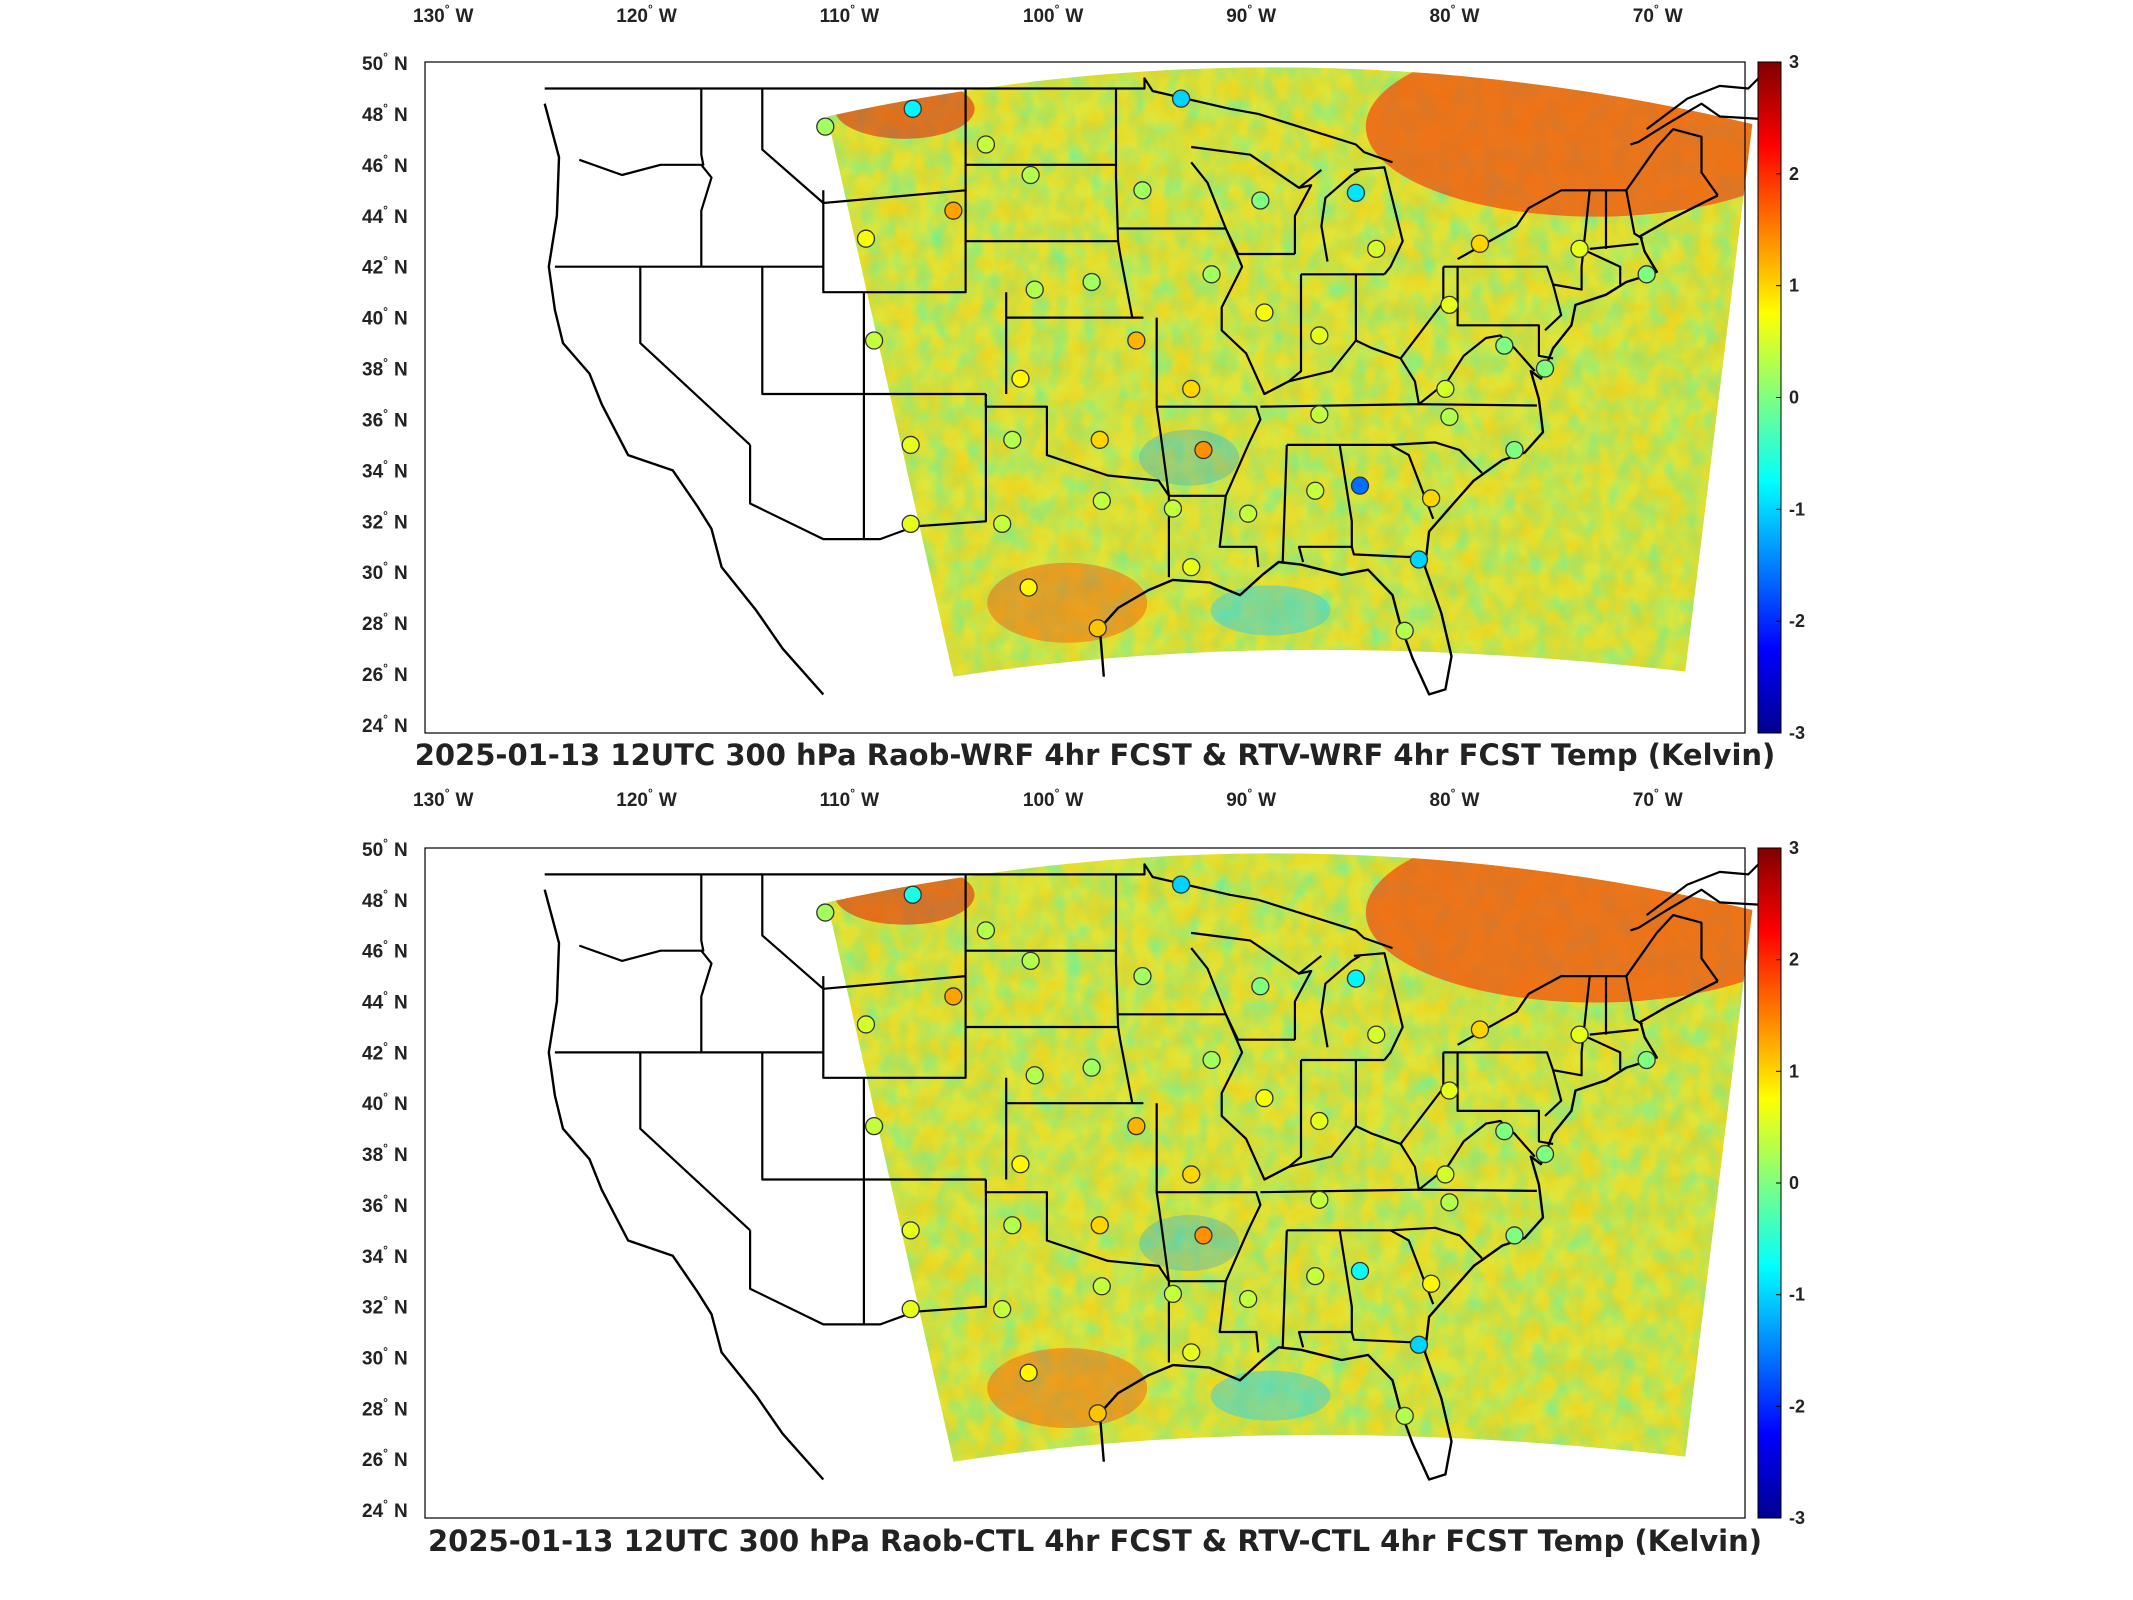  Describe the element at coordinates (1409, 381) in the screenshot. I see `state-boundary` at that location.